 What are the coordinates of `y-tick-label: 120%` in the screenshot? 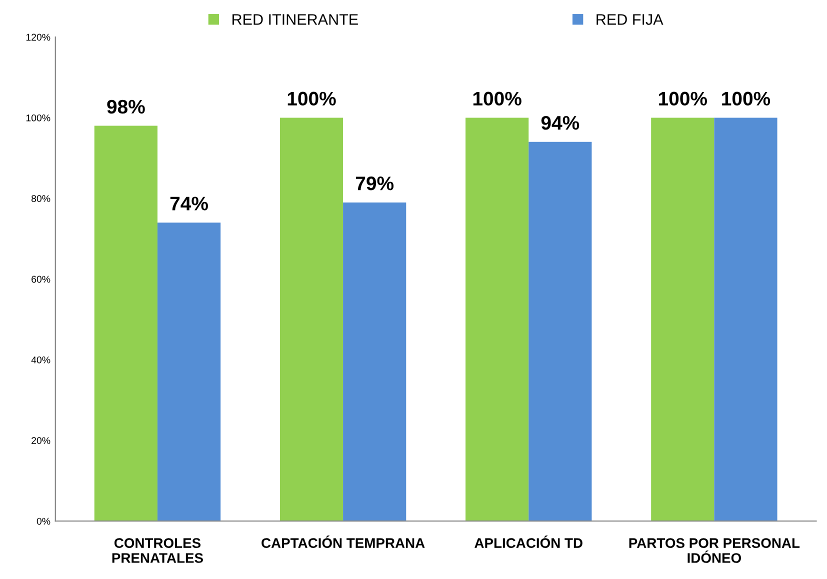 It's located at (38, 37).